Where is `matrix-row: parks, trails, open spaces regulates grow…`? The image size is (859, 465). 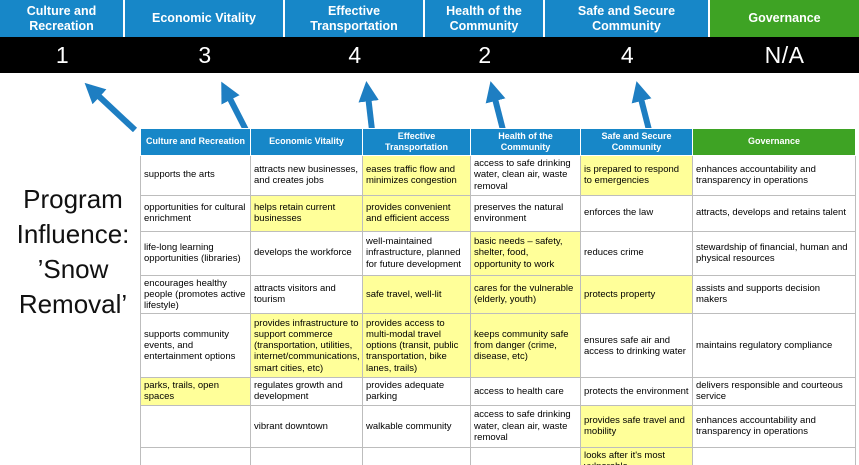 matrix-row: parks, trails, open spaces regulates grow… is located at coordinates (498, 391).